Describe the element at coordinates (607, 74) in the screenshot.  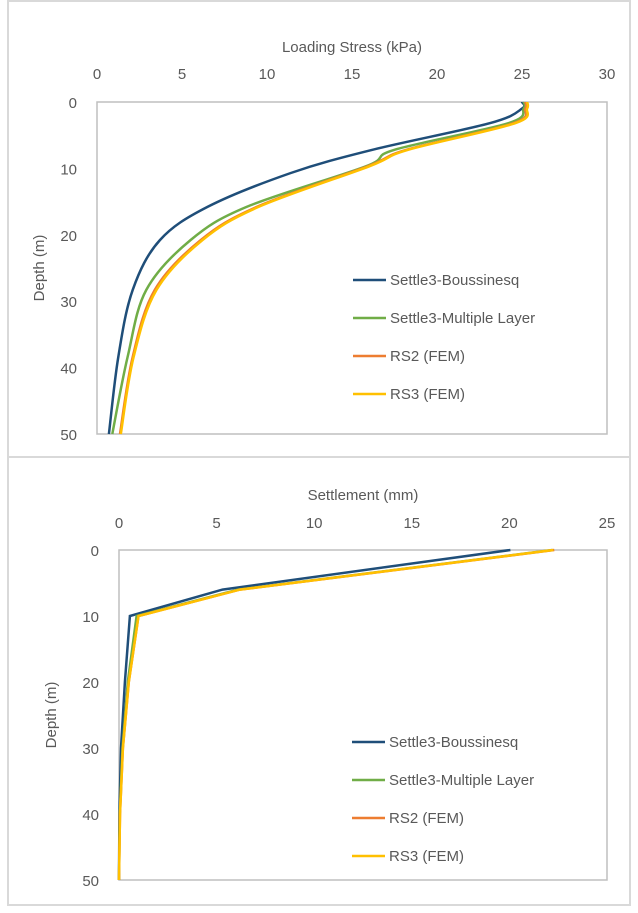
I see `x-tick-label: 30` at that location.